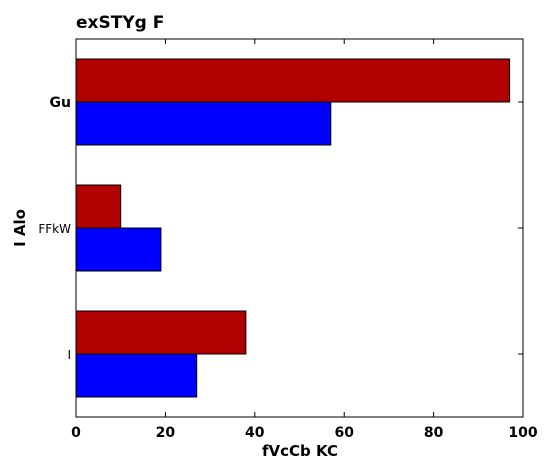  What do you see at coordinates (69, 355) in the screenshot?
I see `y-tick-label: I` at bounding box center [69, 355].